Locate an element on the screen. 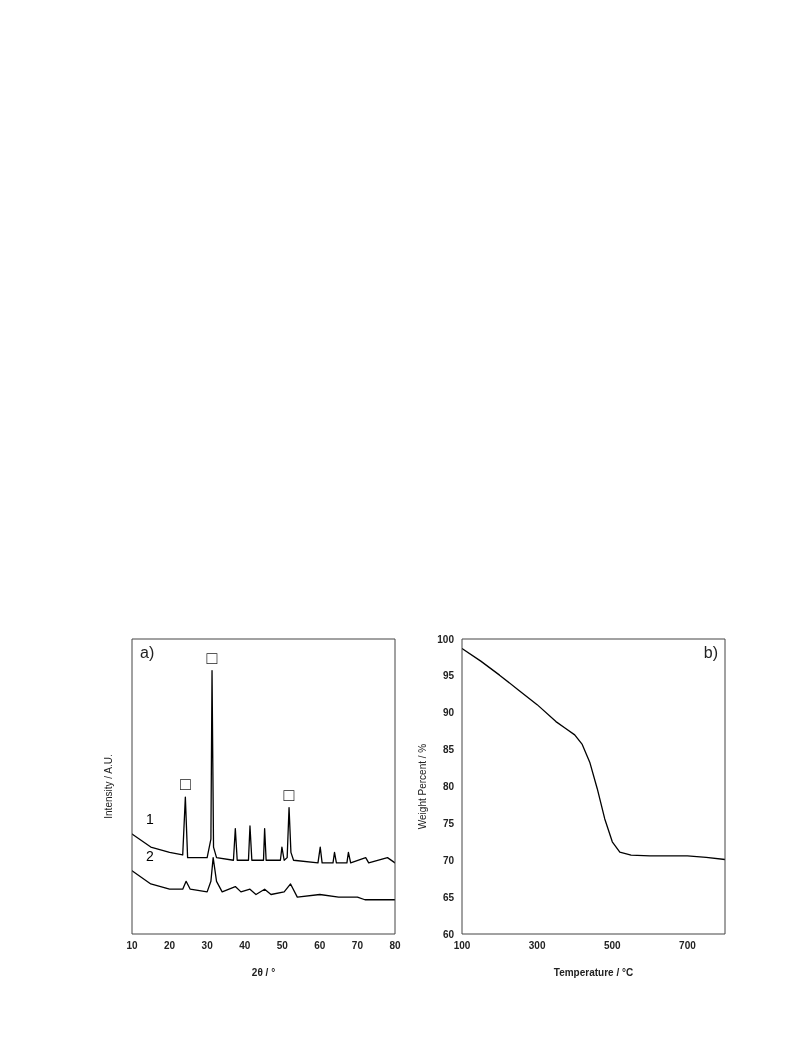 The image size is (793, 1057). x-tick-label: 300 is located at coordinates (537, 946).